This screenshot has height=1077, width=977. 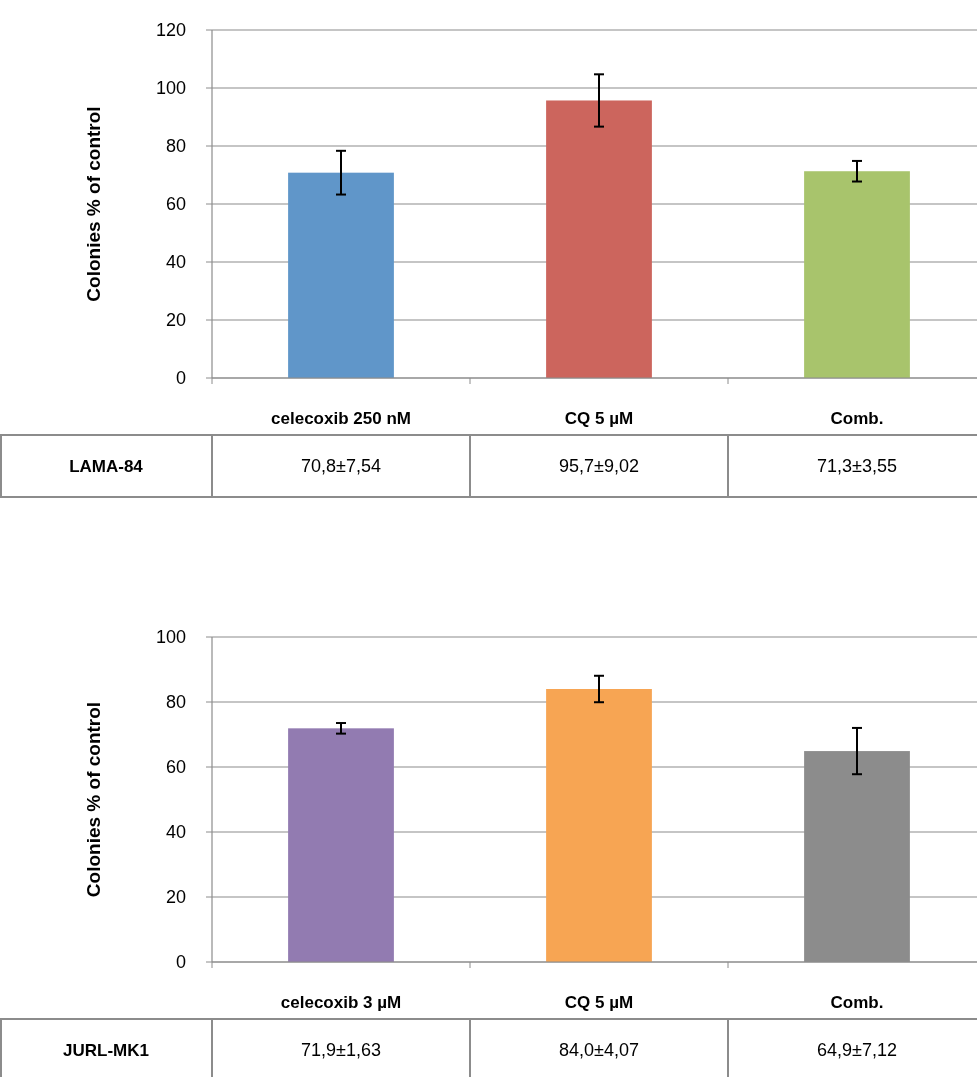 What do you see at coordinates (857, 466) in the screenshot?
I see `data-label: 71,3±3,55` at bounding box center [857, 466].